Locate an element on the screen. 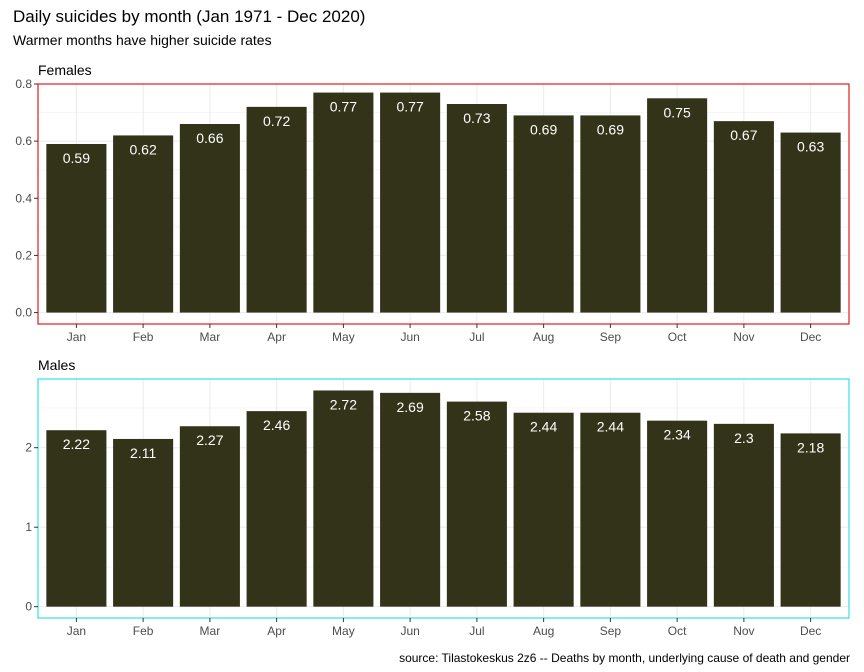  data-label: 0.66 is located at coordinates (209, 138).